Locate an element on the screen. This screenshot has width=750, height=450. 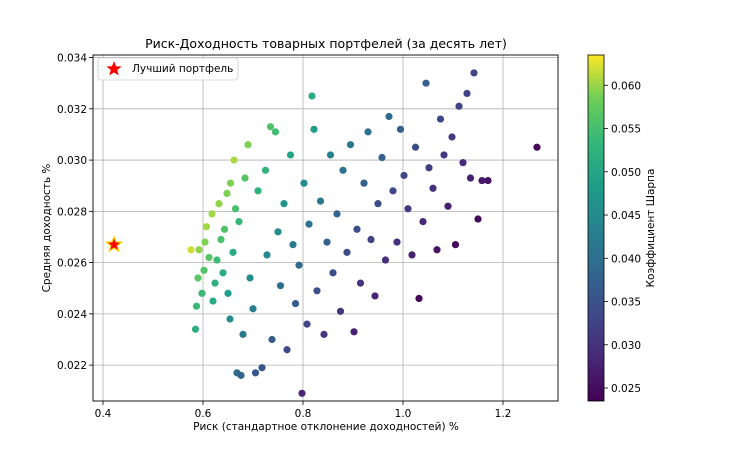
legend: Лучший портфель is located at coordinates (168, 69).